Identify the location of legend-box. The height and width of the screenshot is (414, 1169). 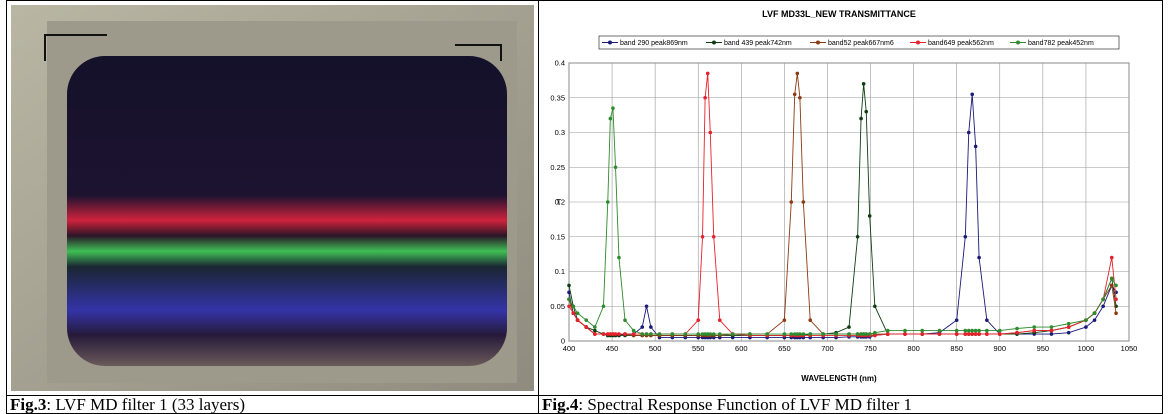
(859, 42).